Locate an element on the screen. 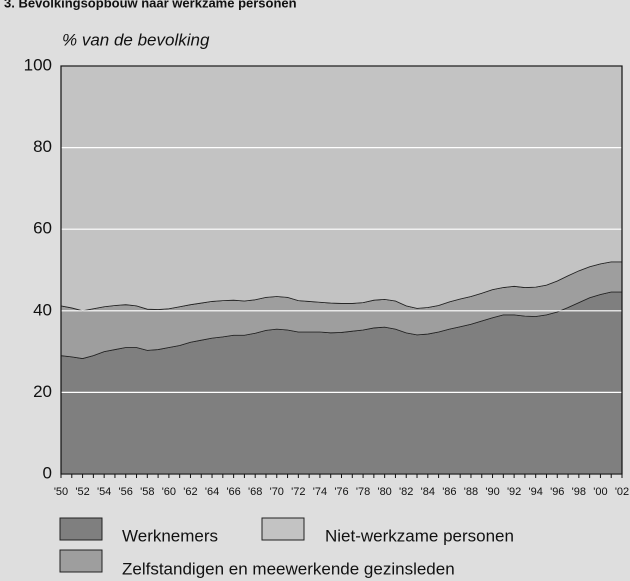  x-tick-label: '88 is located at coordinates (471, 492).